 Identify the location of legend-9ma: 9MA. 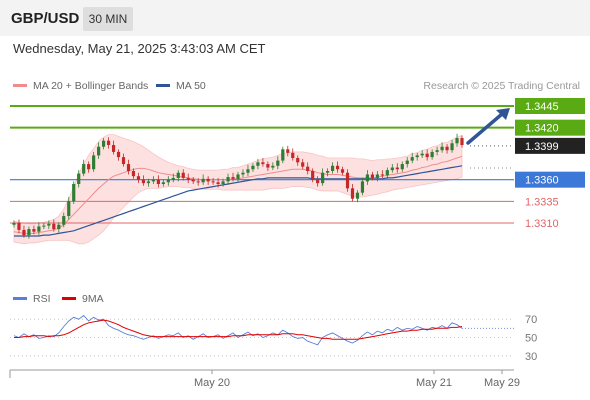
(83, 299).